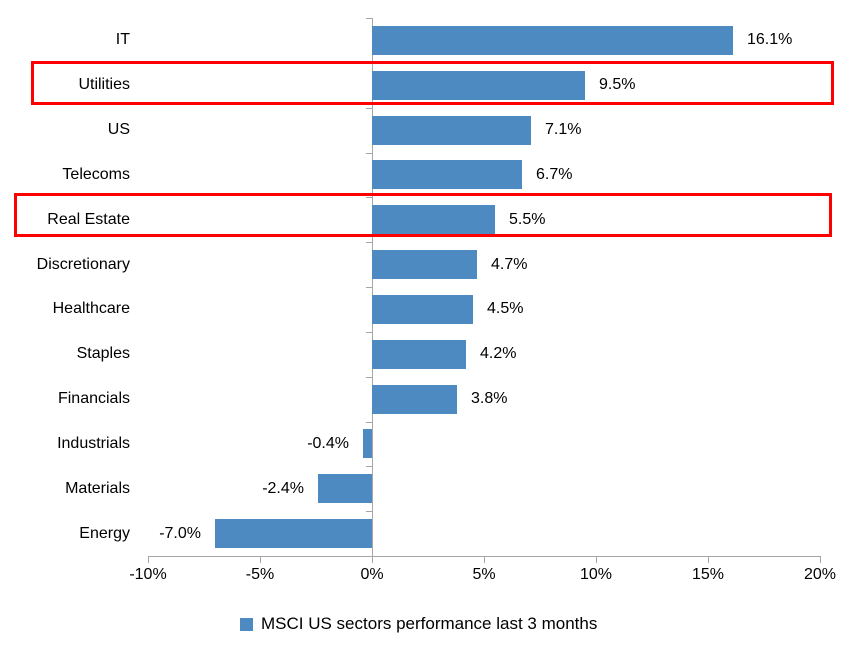 Image resolution: width=852 pixels, height=651 pixels. What do you see at coordinates (489, 398) in the screenshot?
I see `value-label-financials: 3.8%` at bounding box center [489, 398].